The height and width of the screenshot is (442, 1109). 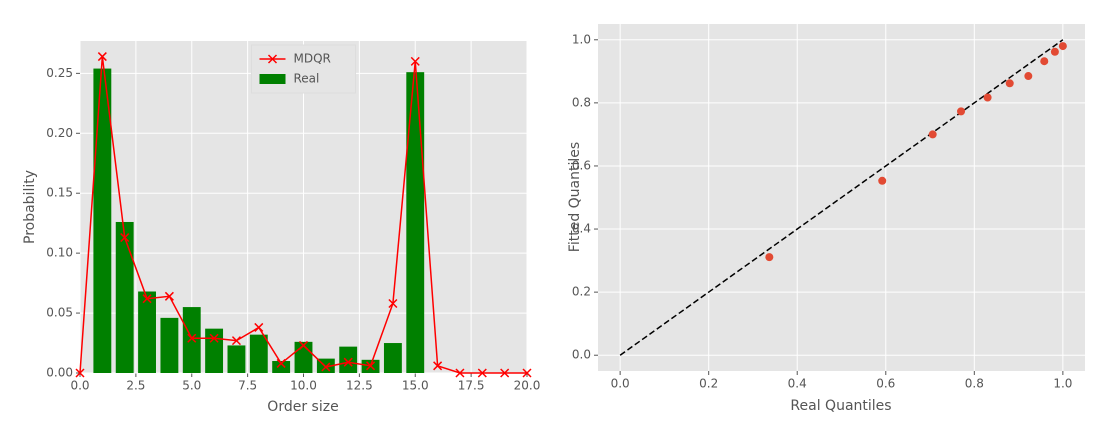 What do you see at coordinates (59, 193) in the screenshot?
I see `y-tick-label: 0.15` at bounding box center [59, 193].